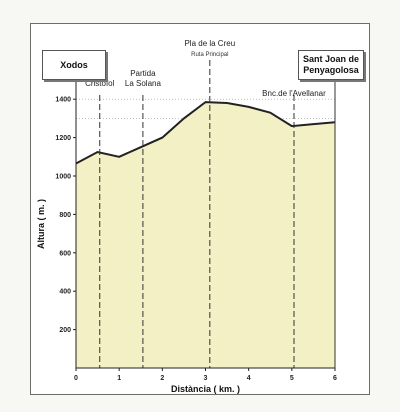 The image size is (400, 412). Describe the element at coordinates (209, 43) in the screenshot. I see `waypoint-label-2-0: Pla de la Creu` at that location.